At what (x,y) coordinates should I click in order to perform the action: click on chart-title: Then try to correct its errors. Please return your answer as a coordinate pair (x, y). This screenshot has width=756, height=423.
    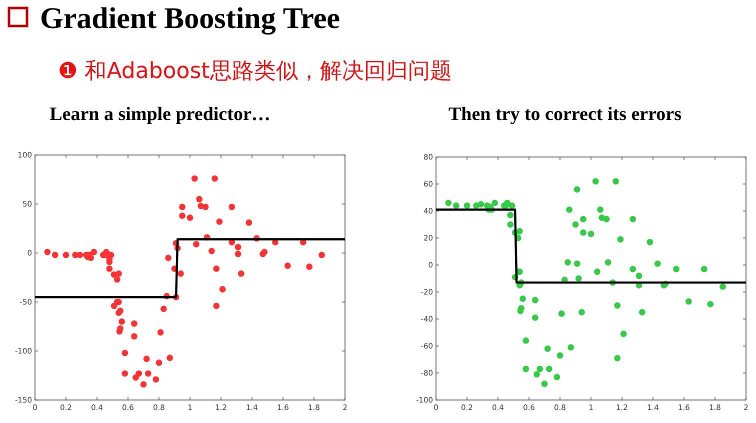
    Looking at the image, I should click on (565, 114).